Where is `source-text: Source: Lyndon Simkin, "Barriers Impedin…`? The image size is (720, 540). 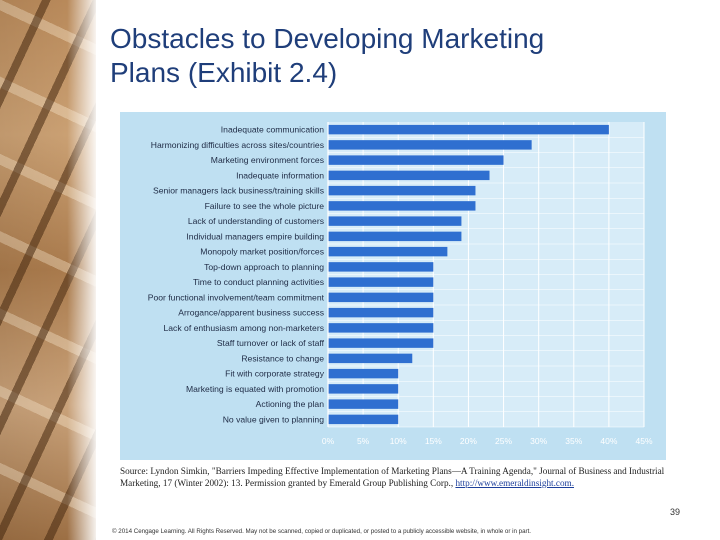 source-text: Source: Lyndon Simkin, "Barriers Impedin… is located at coordinates (392, 477).